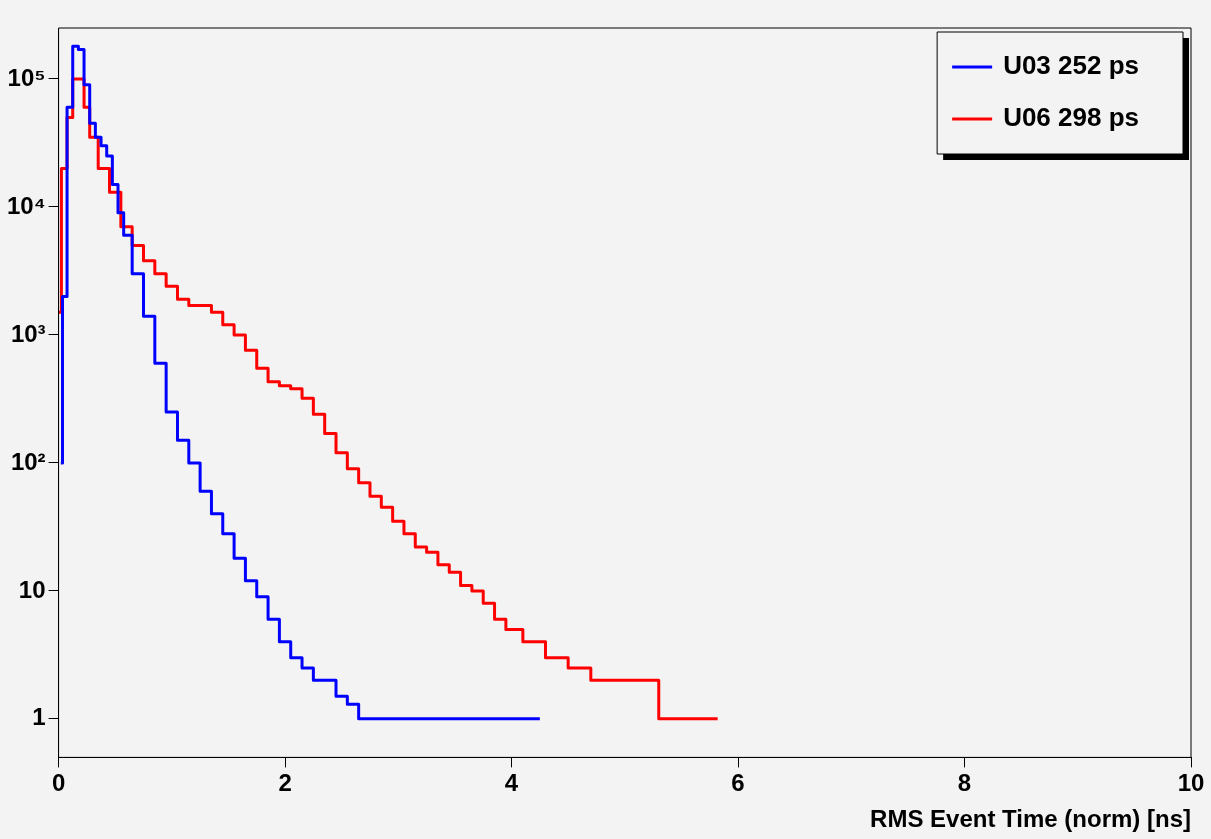 Image resolution: width=1211 pixels, height=839 pixels. What do you see at coordinates (32, 589) in the screenshot?
I see `y-tick-label: 10` at bounding box center [32, 589].